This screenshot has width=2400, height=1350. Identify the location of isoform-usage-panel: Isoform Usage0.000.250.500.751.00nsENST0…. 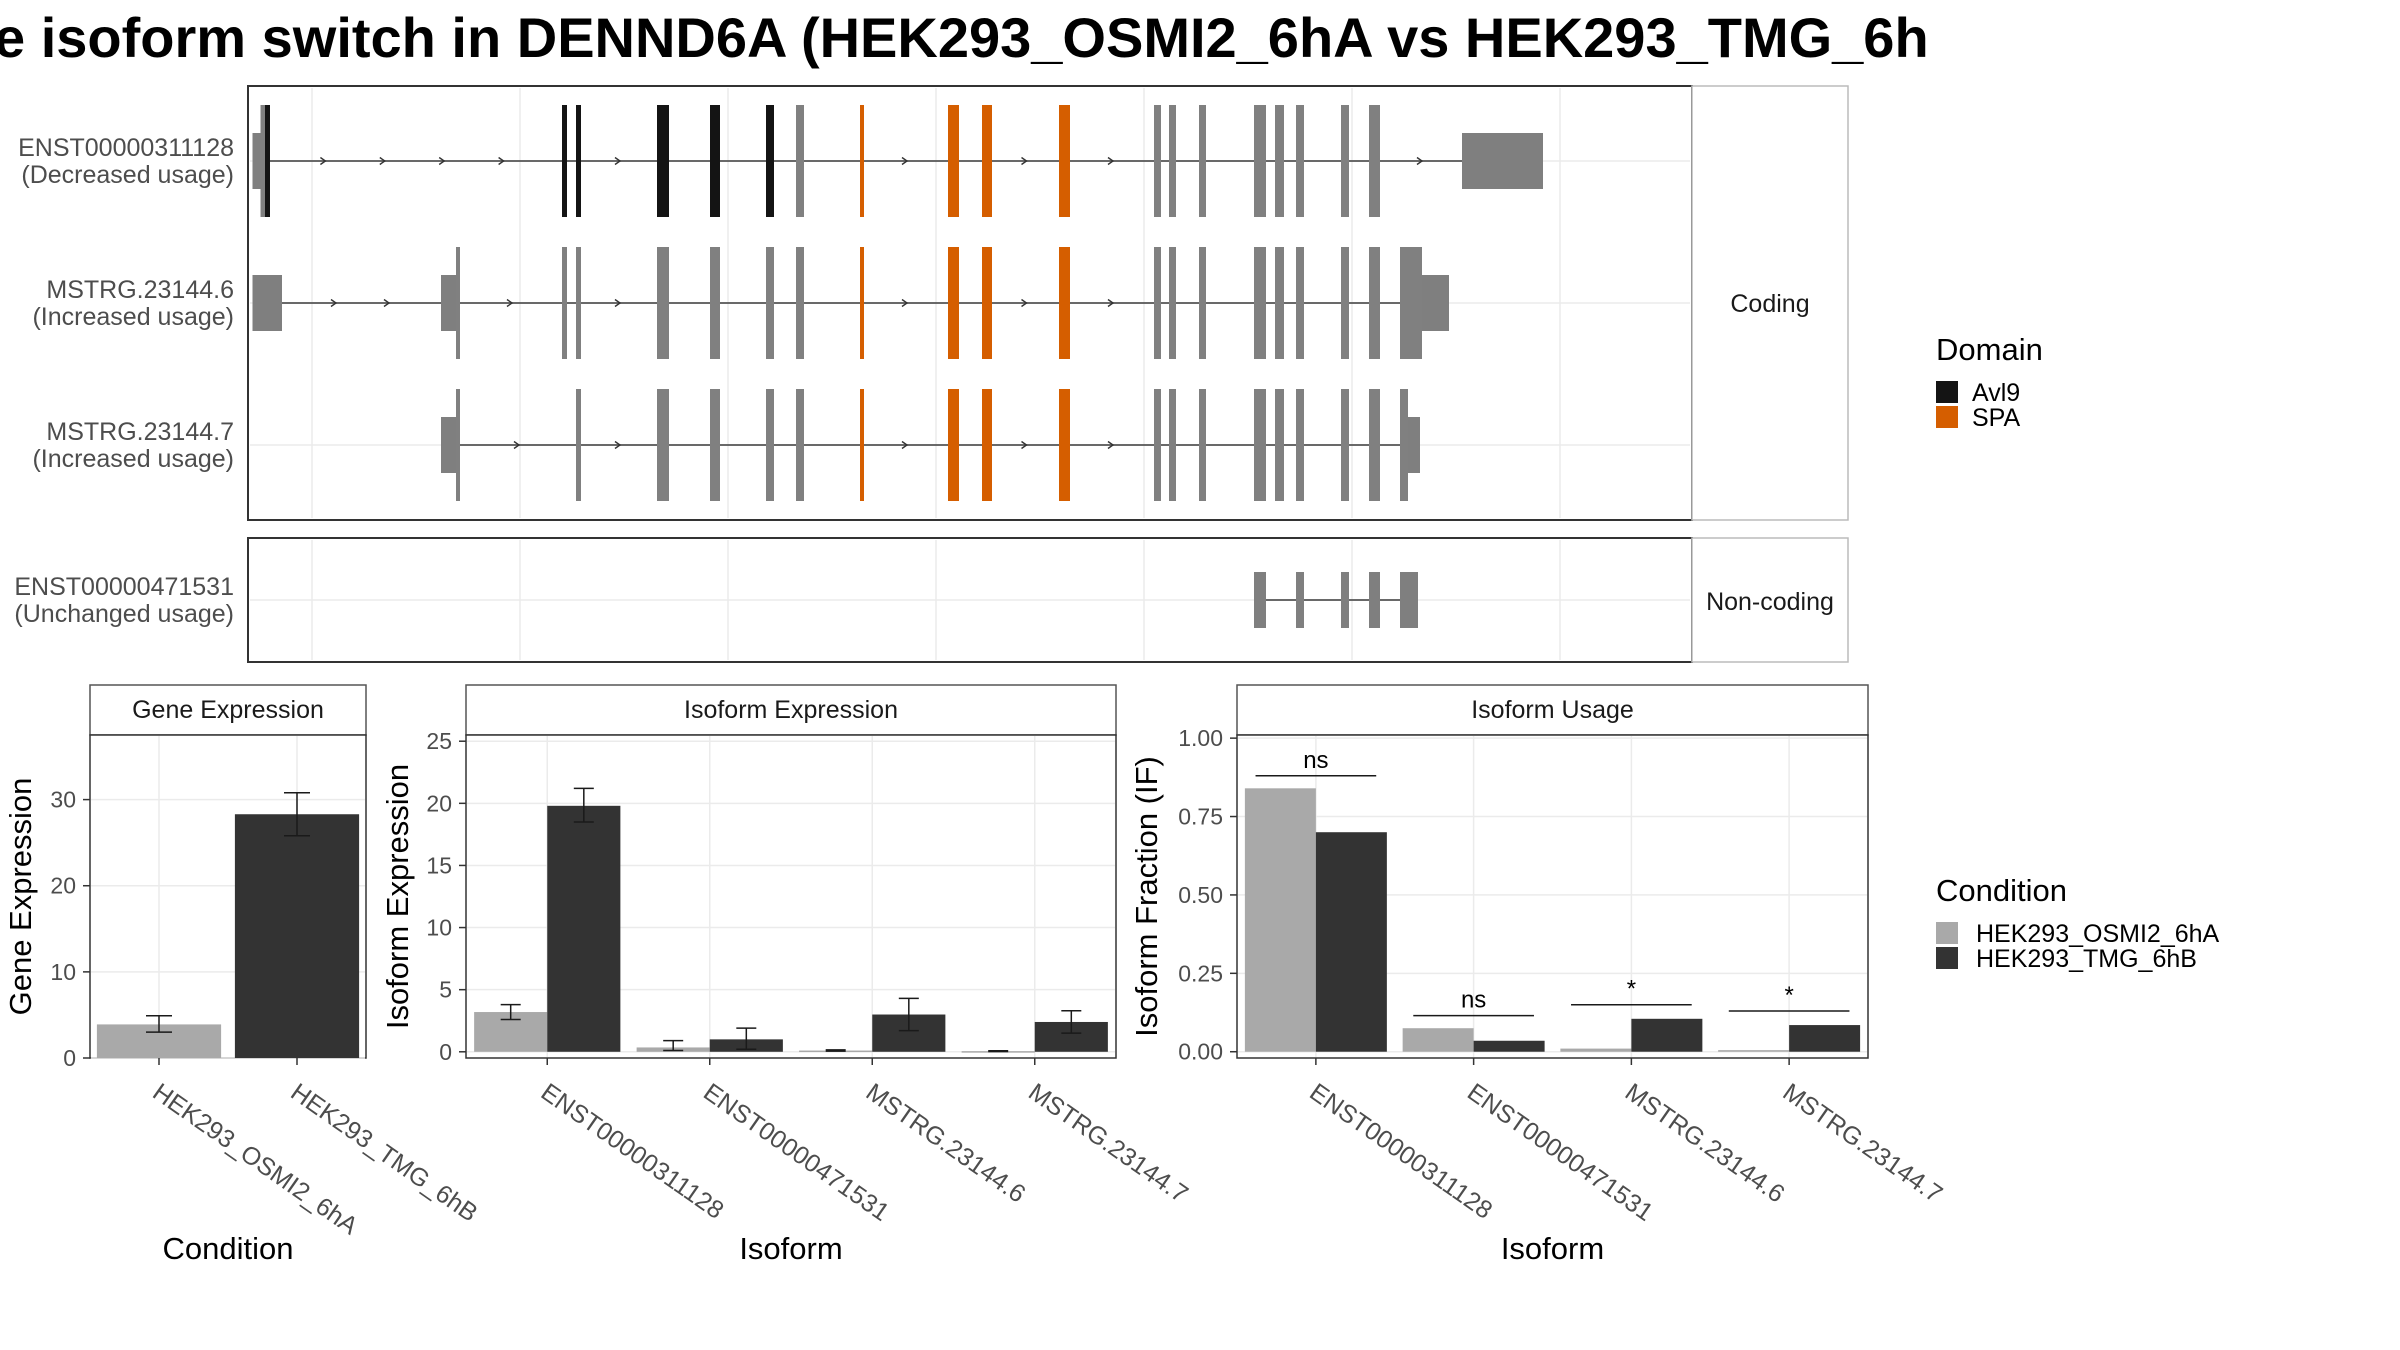
(1538, 975).